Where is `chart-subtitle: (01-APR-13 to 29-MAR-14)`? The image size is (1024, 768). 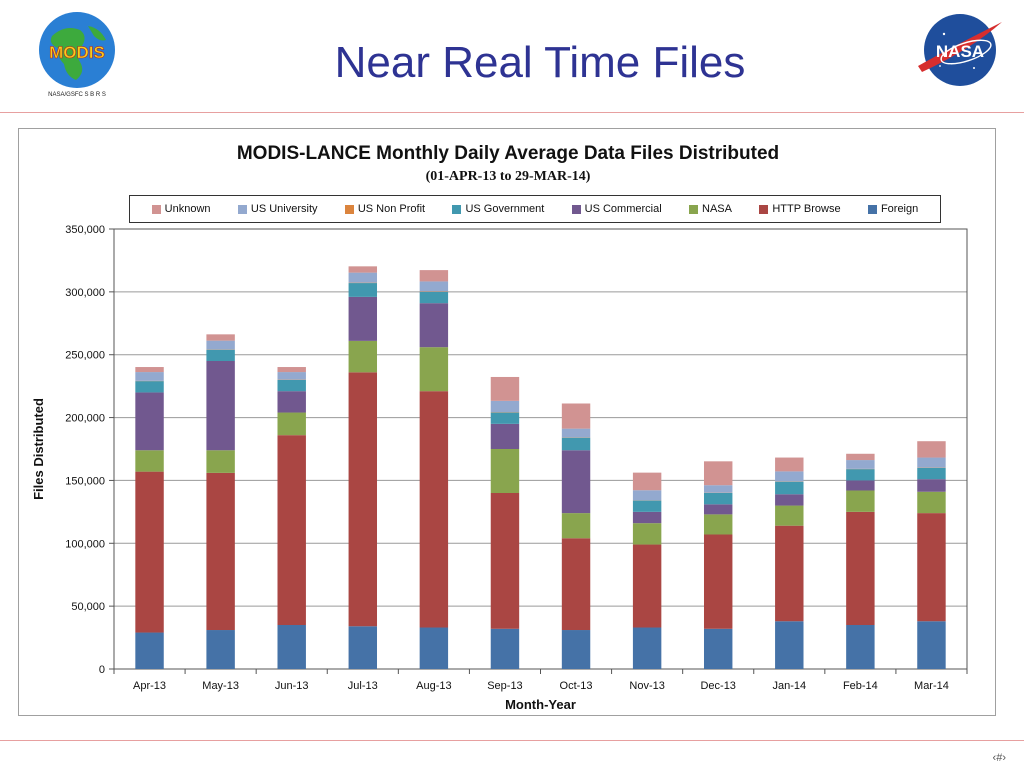 chart-subtitle: (01-APR-13 to 29-MAR-14) is located at coordinates (508, 176).